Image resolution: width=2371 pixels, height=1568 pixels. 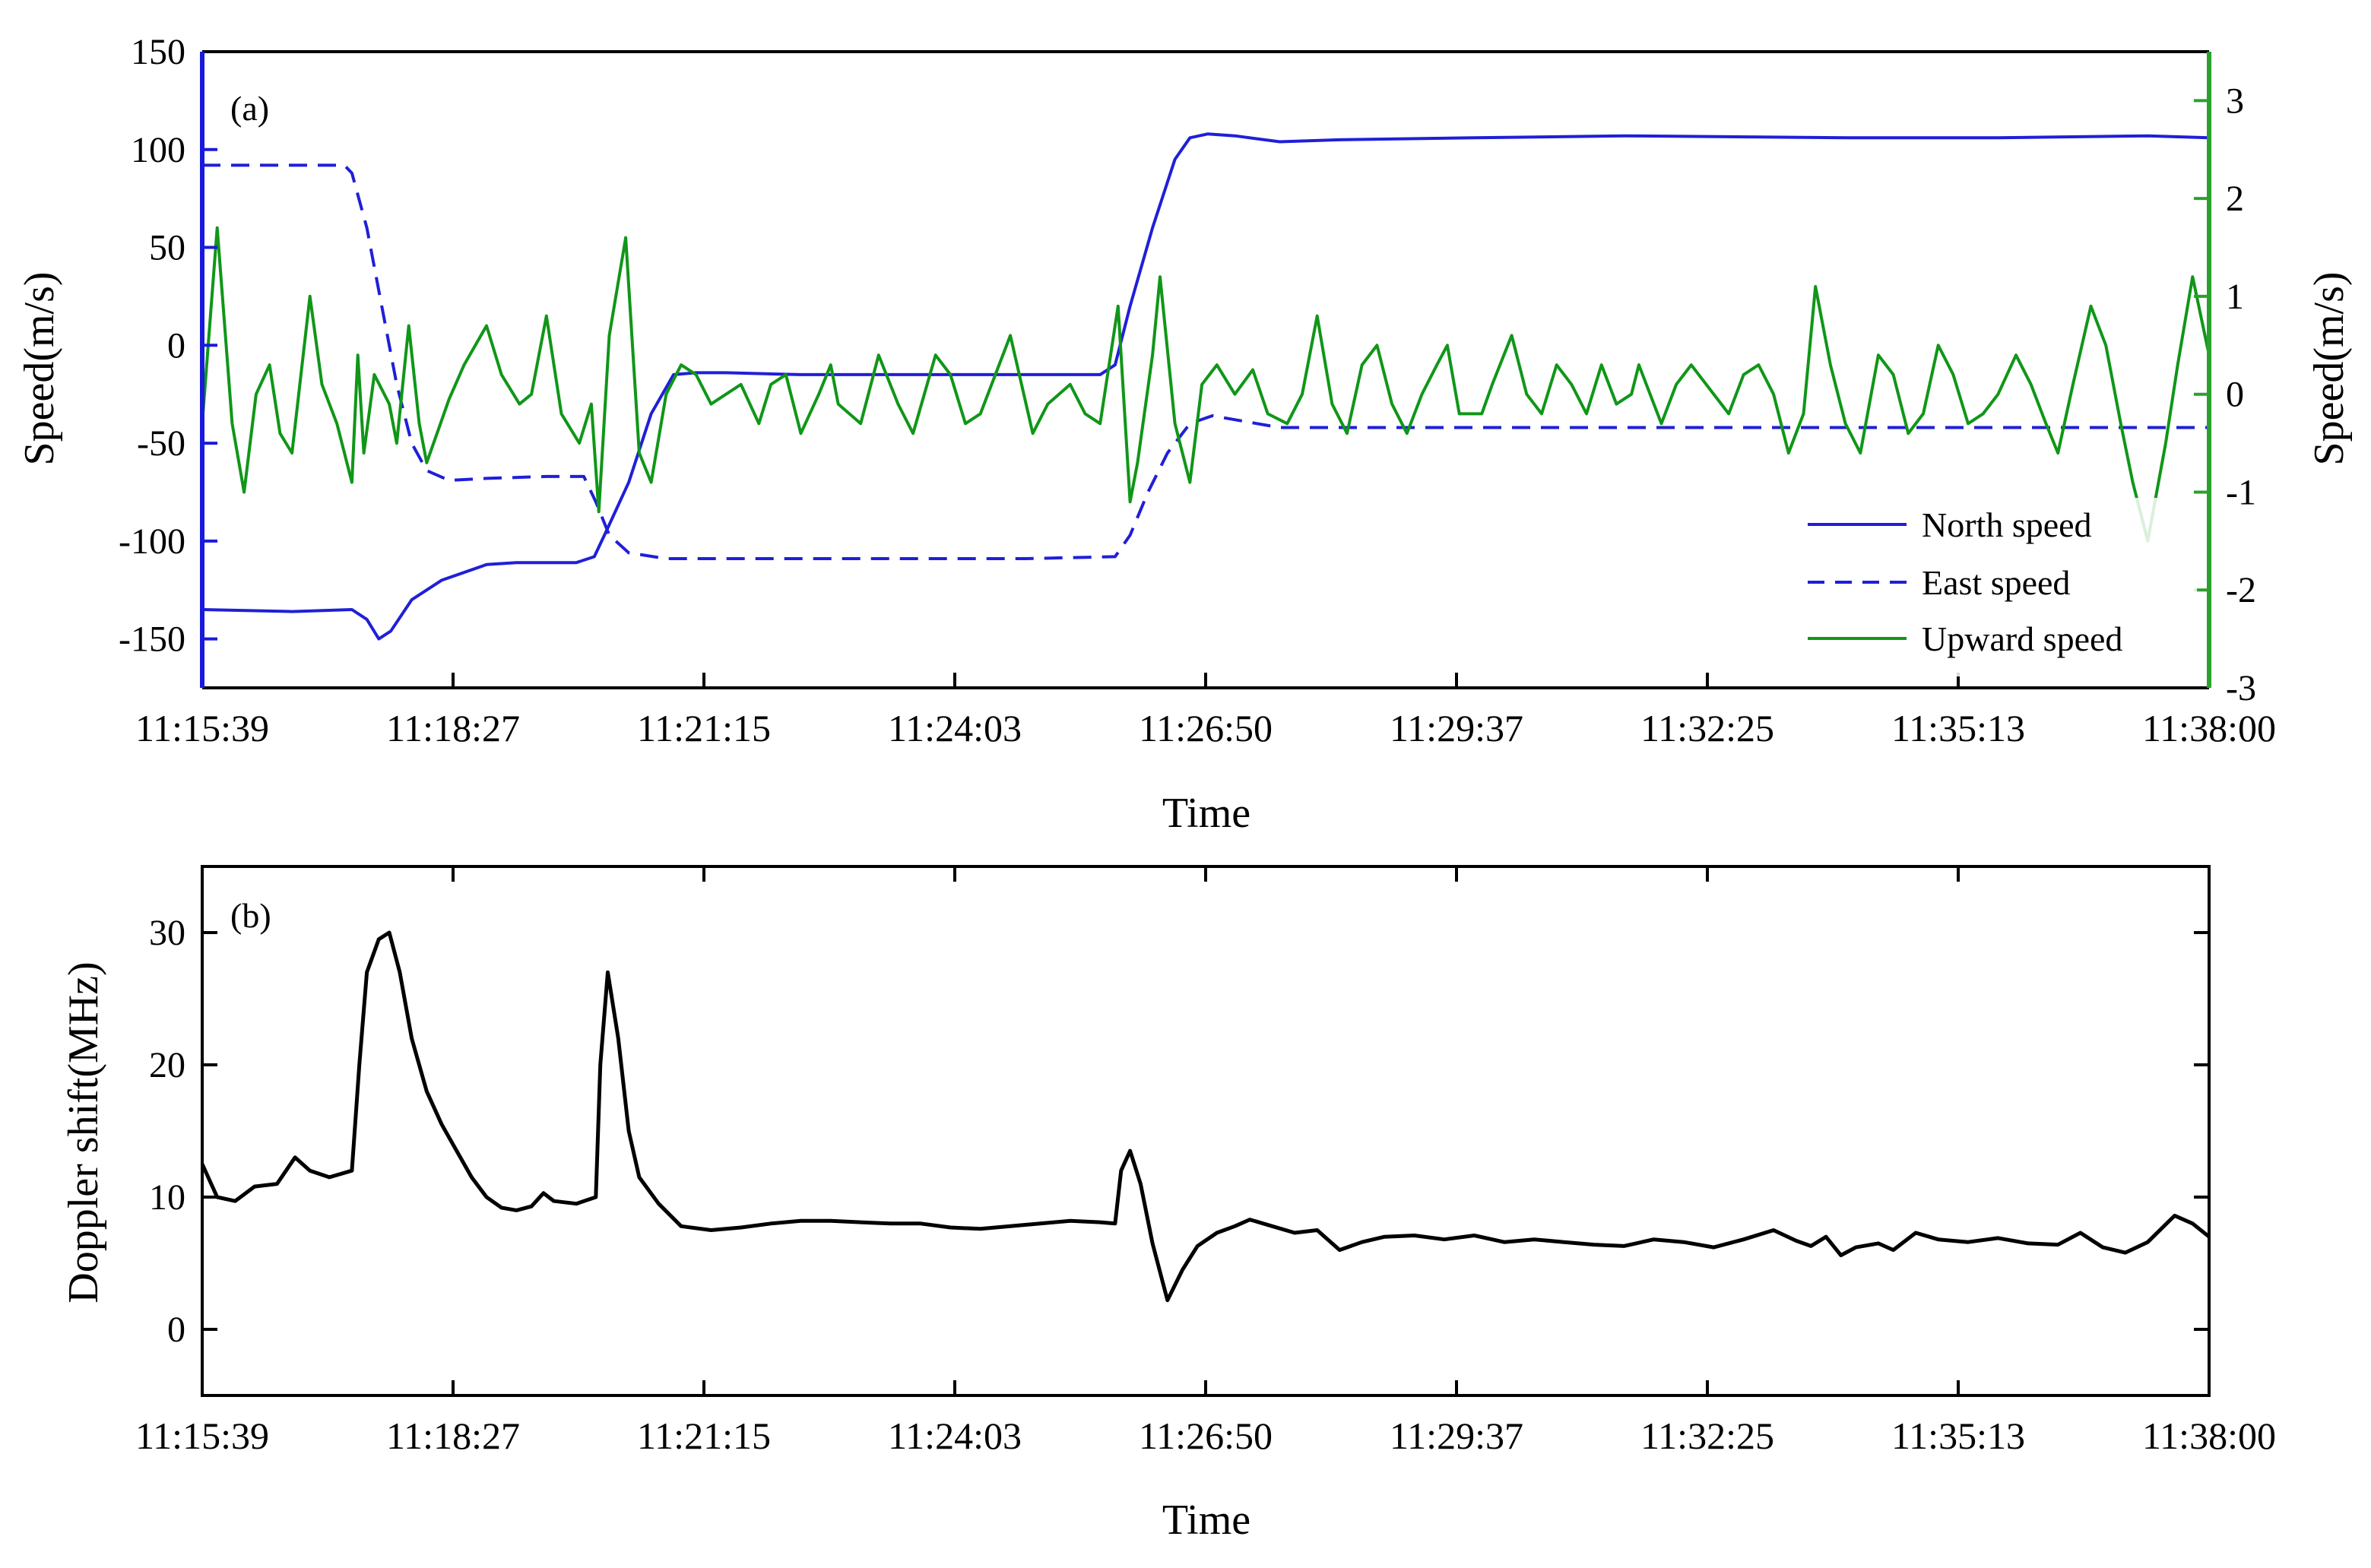 What do you see at coordinates (1707, 728) in the screenshot?
I see `speed-x-tick-label: 11:32:25` at bounding box center [1707, 728].